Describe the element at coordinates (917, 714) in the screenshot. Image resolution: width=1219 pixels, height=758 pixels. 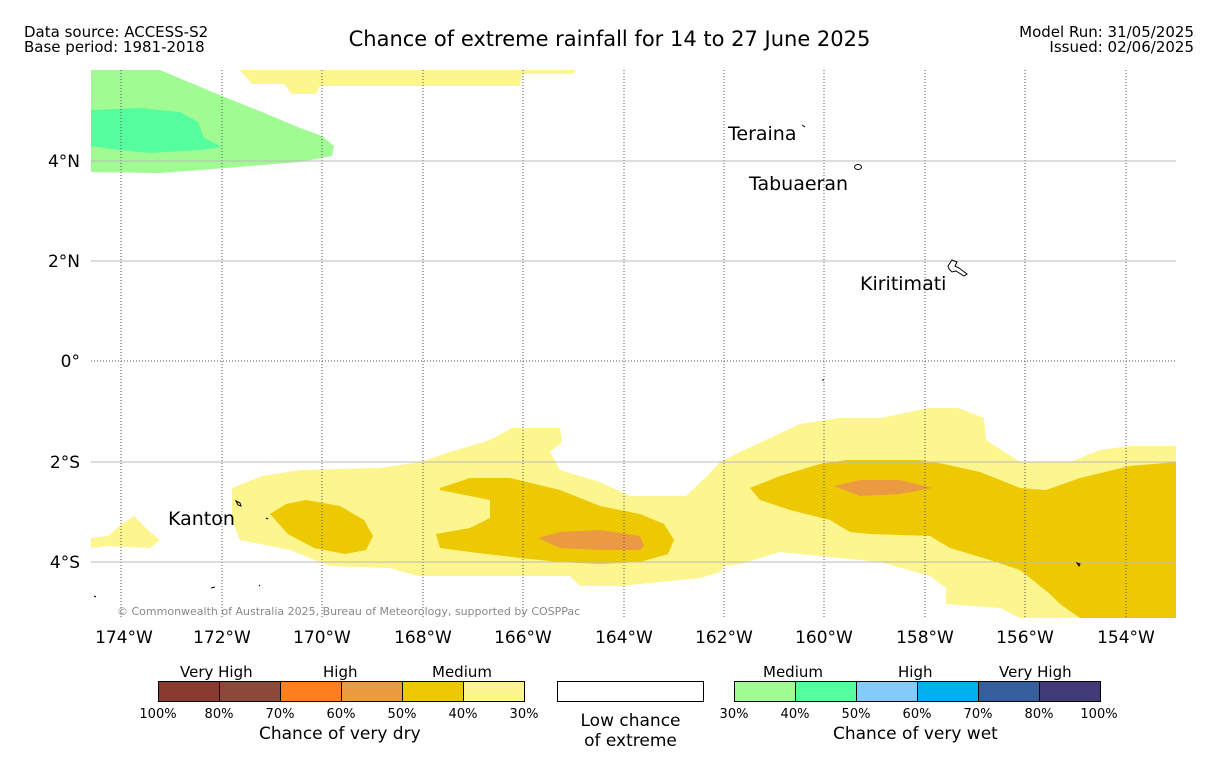
I see `legend-wet-tick: 60%` at that location.